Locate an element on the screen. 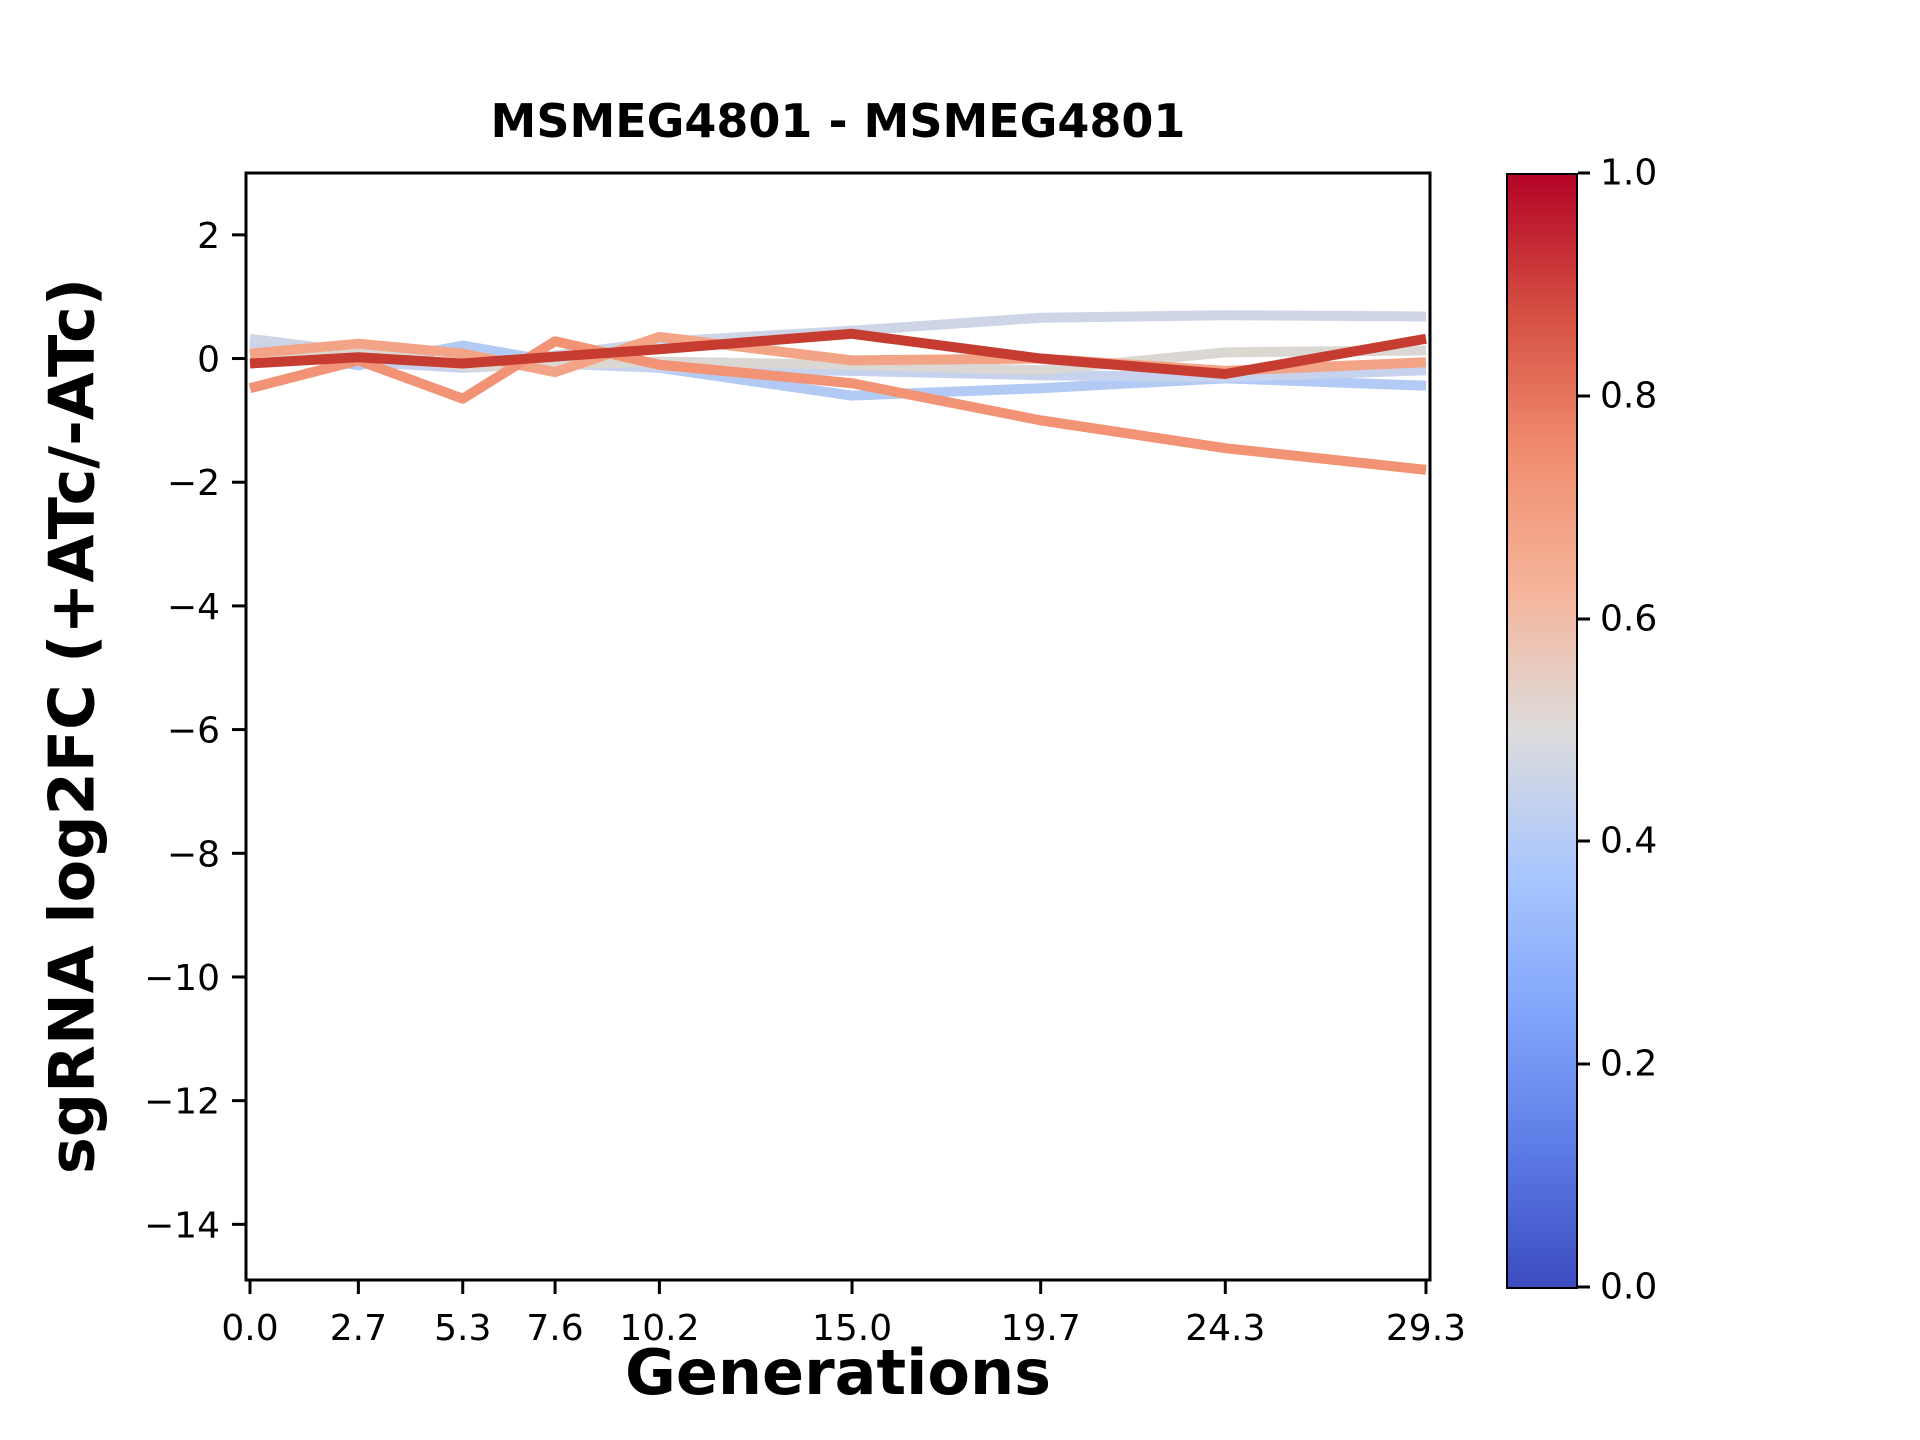 The image size is (1920, 1440). x-tick-label: 7.6 is located at coordinates (554, 1328).